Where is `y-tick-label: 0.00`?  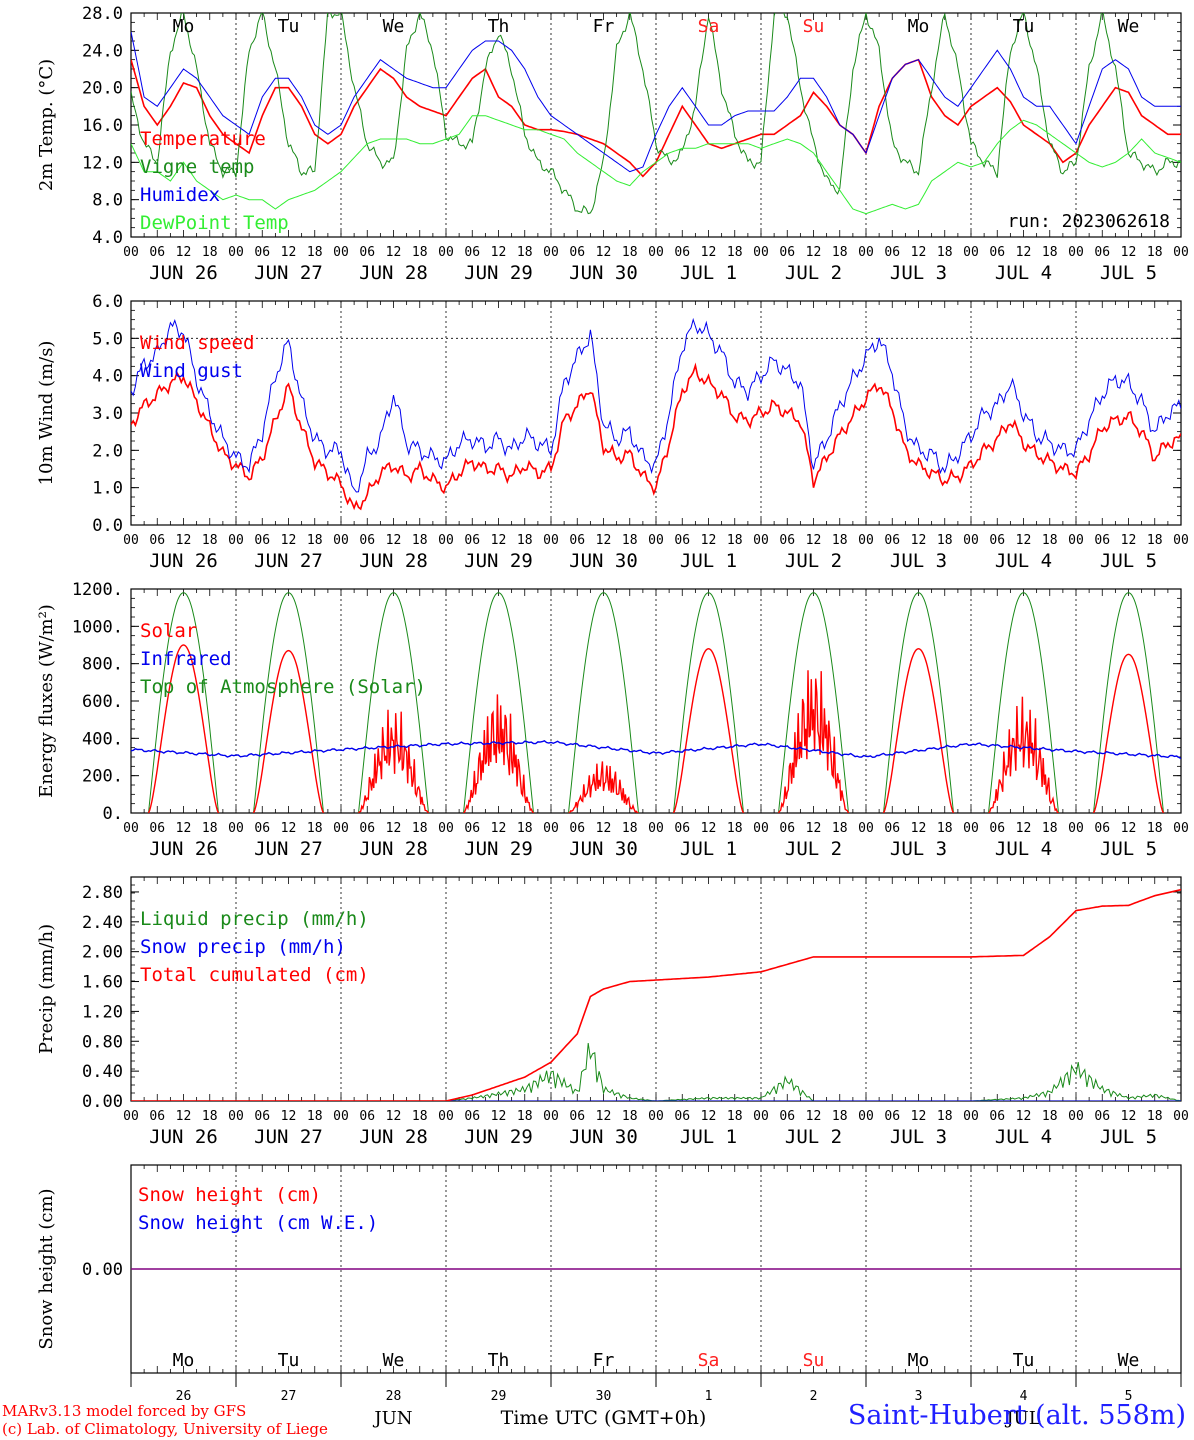
y-tick-label: 0.00 is located at coordinates (102, 1270).